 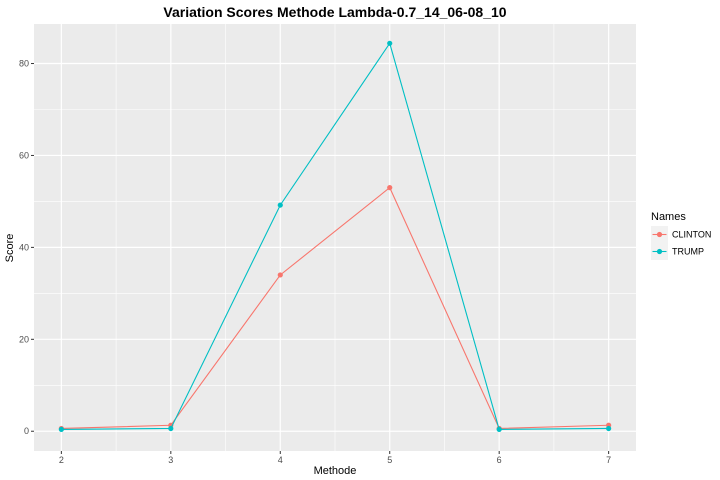 What do you see at coordinates (389, 460) in the screenshot?
I see `x-tick-label: 5` at bounding box center [389, 460].